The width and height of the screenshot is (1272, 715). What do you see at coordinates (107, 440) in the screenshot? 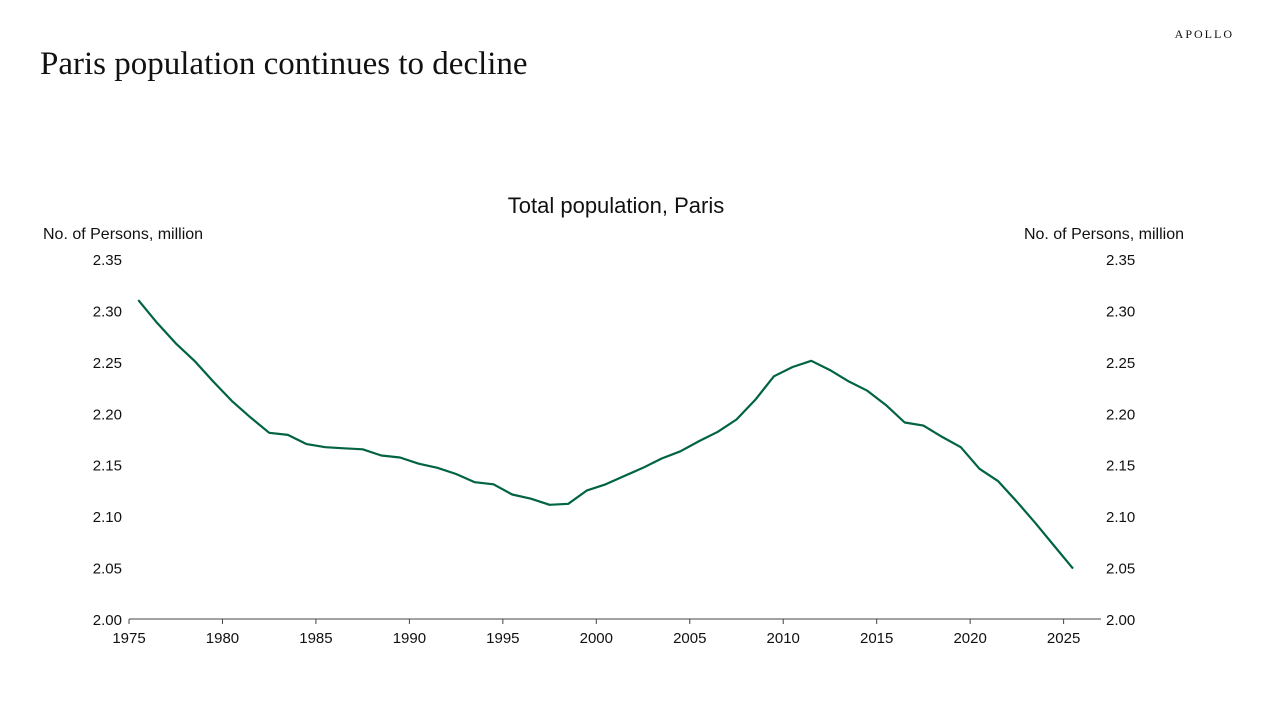
I see `y-ticks-left: 2.00 2.05 2.10 2.15 2.20 2.25 2.30 2.35` at bounding box center [107, 440].